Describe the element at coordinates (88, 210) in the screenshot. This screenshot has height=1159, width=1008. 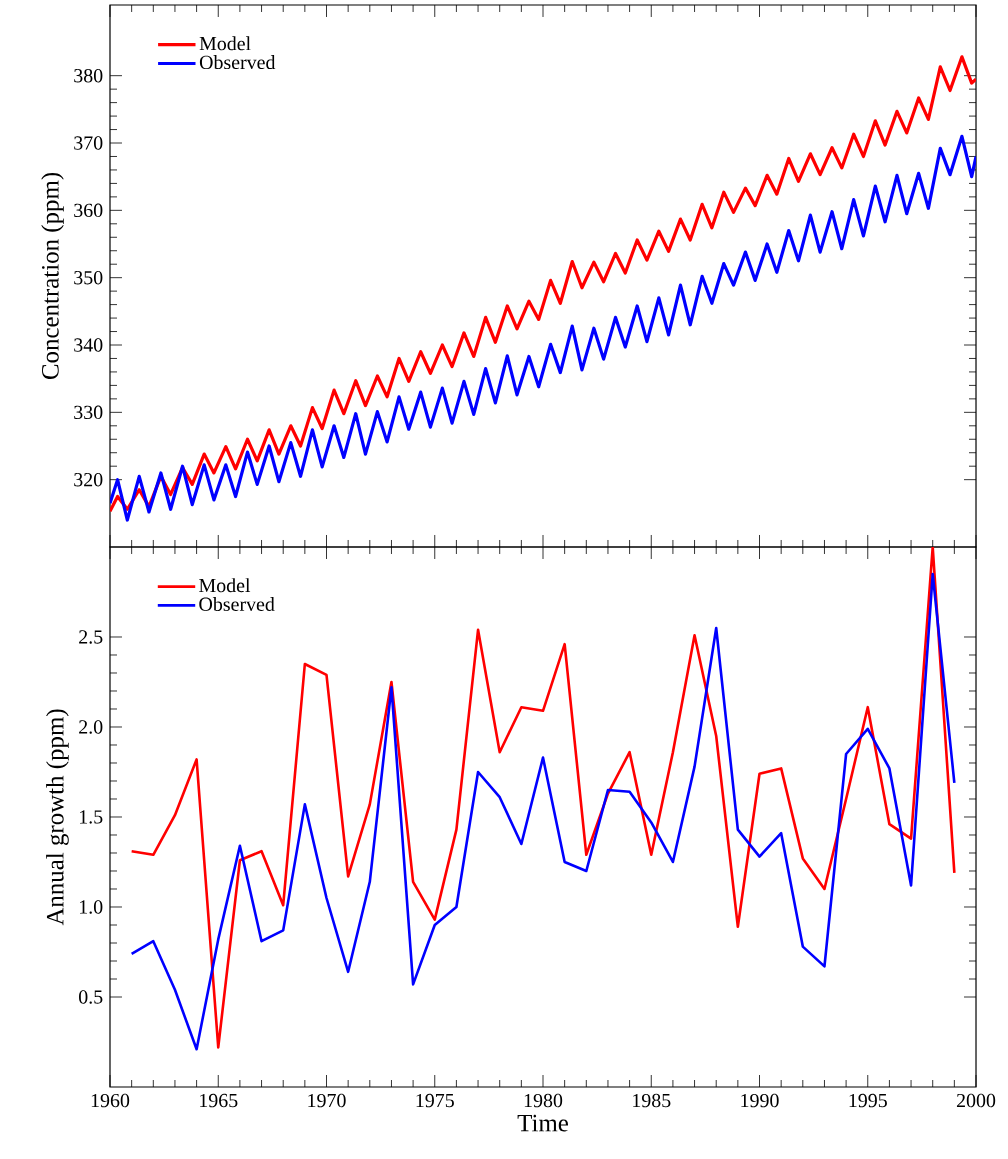
I see `y-tick-label: 360` at that location.